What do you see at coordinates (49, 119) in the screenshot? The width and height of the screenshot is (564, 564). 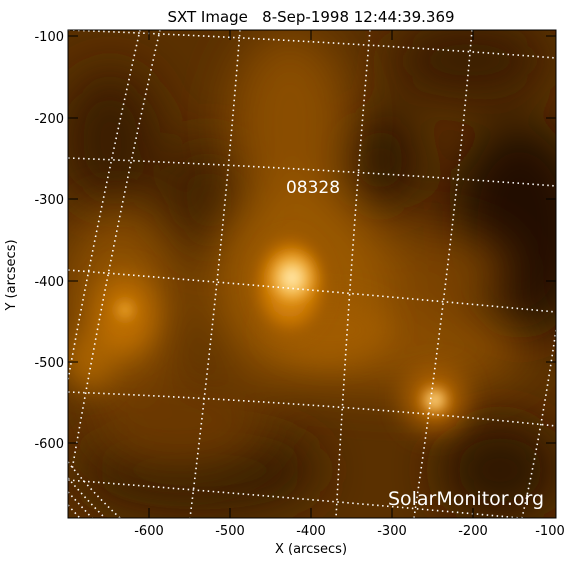 I see `y-tick-label: -200` at bounding box center [49, 119].